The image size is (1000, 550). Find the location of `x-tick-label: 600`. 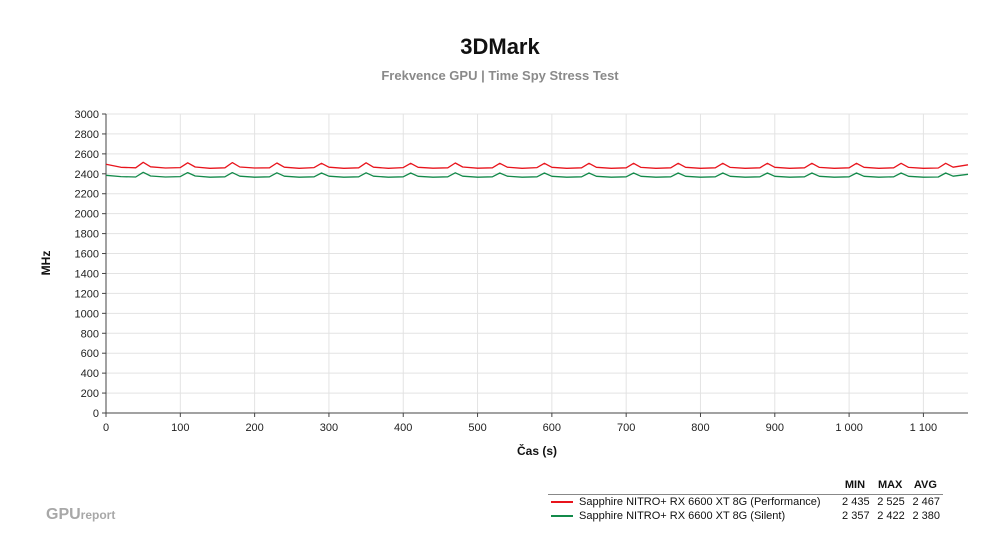

x-tick-label: 600 is located at coordinates (552, 428).